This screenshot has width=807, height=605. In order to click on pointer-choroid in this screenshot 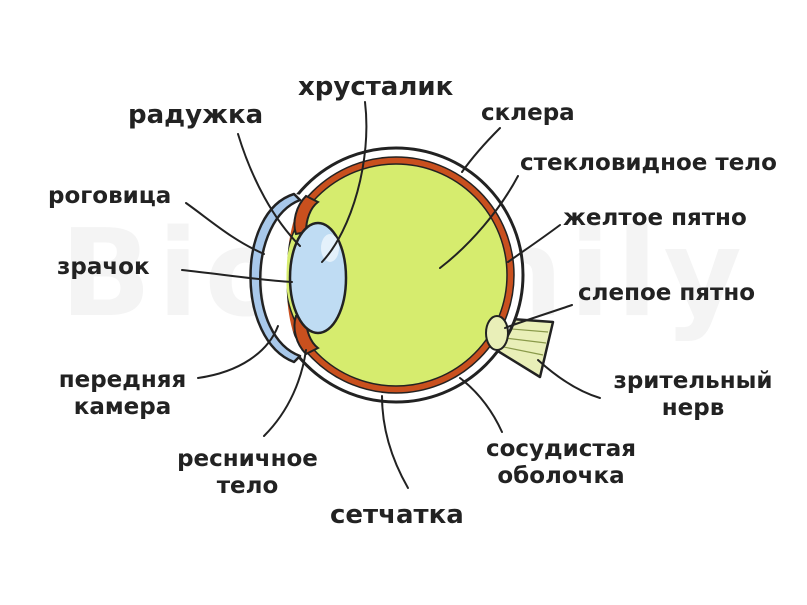, I will do `click(481, 405)`.